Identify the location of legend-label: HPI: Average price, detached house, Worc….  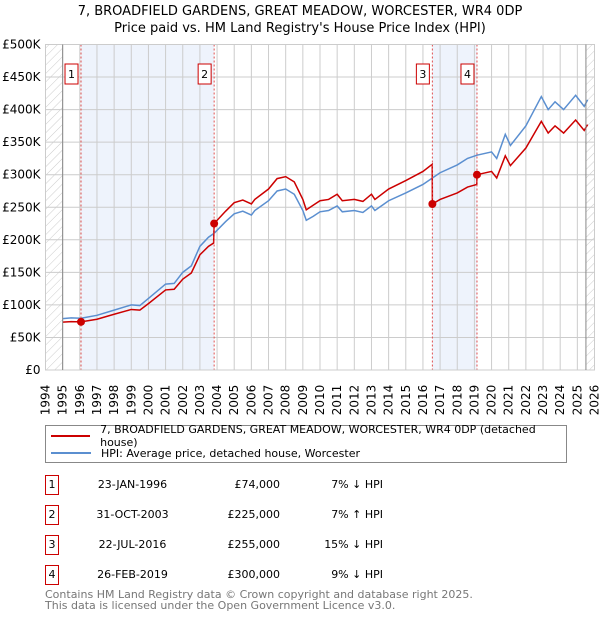
(231, 453).